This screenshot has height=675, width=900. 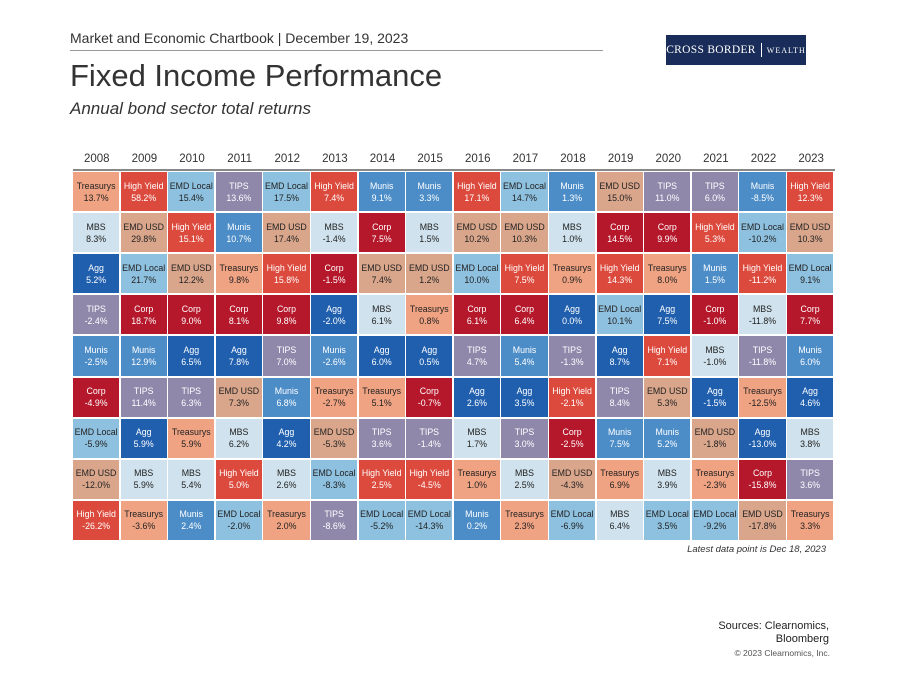 What do you see at coordinates (144, 279) in the screenshot?
I see `return-value: 21.7%` at bounding box center [144, 279].